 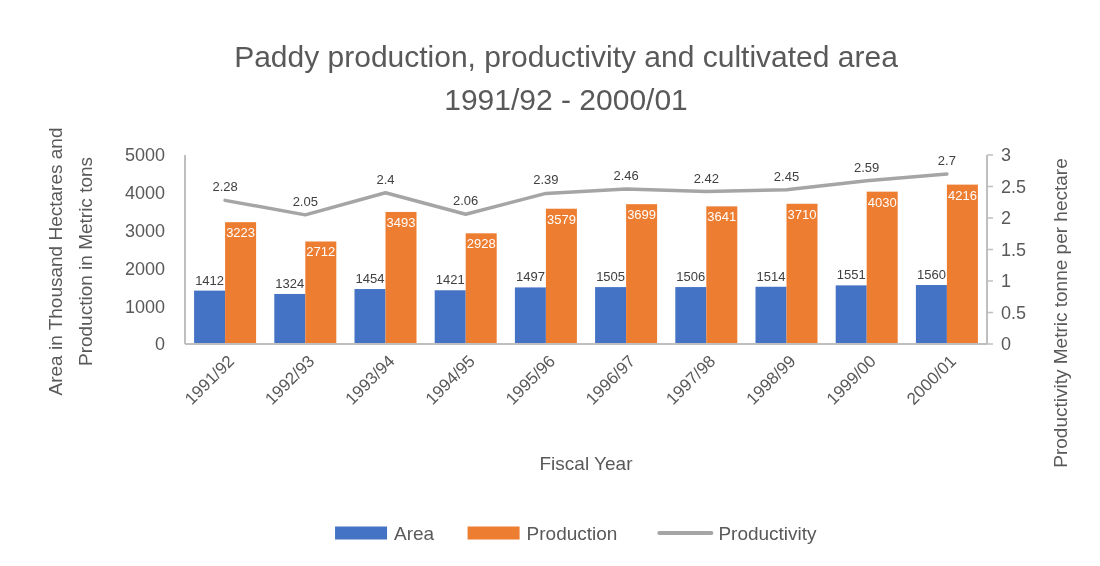 I want to click on y2-tick-label: 0, so click(x=1006, y=344).